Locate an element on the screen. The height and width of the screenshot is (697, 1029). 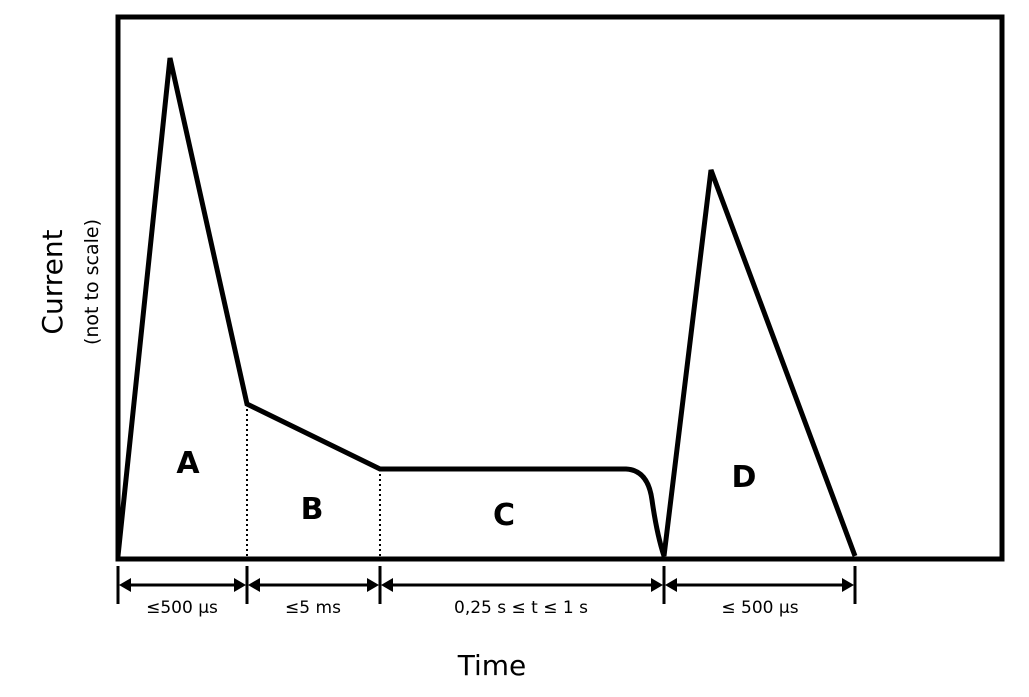
x-axis-title: Time is located at coordinates (492, 665).